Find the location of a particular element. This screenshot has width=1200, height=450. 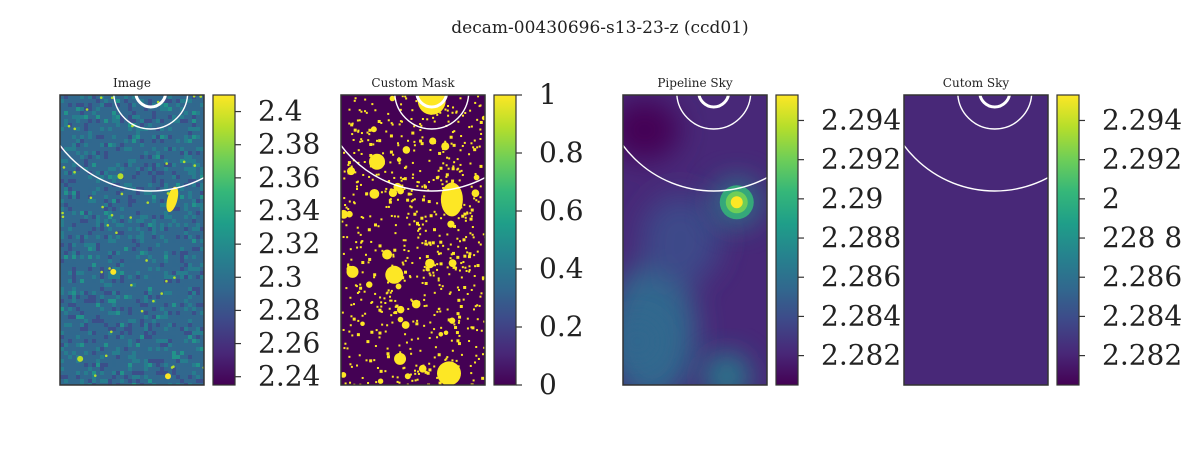

image-aperture-circles is located at coordinates (132, 143).